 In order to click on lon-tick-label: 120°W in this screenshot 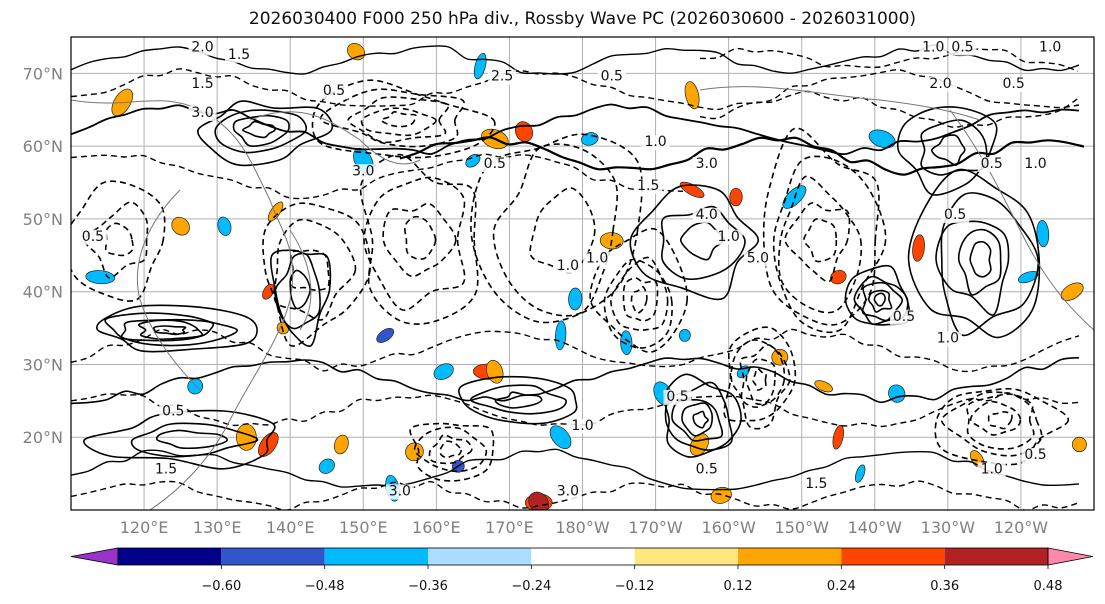, I will do `click(1021, 527)`.